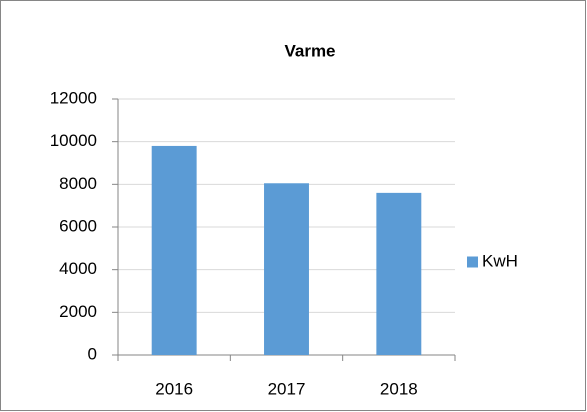  I want to click on y-tick-label: 0, so click(92, 353).